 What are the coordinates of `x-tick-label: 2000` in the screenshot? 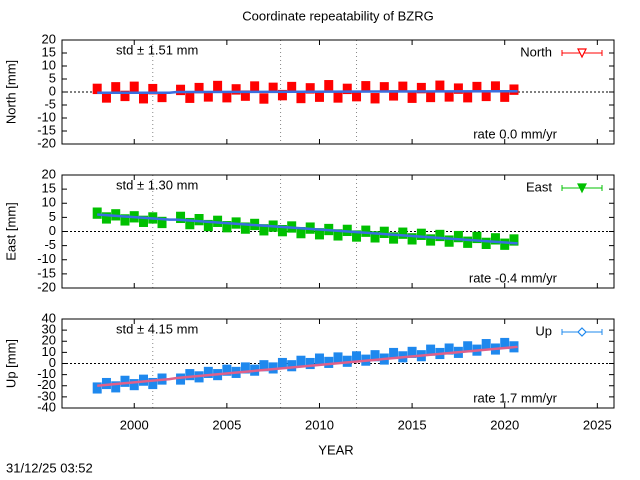 It's located at (134, 424).